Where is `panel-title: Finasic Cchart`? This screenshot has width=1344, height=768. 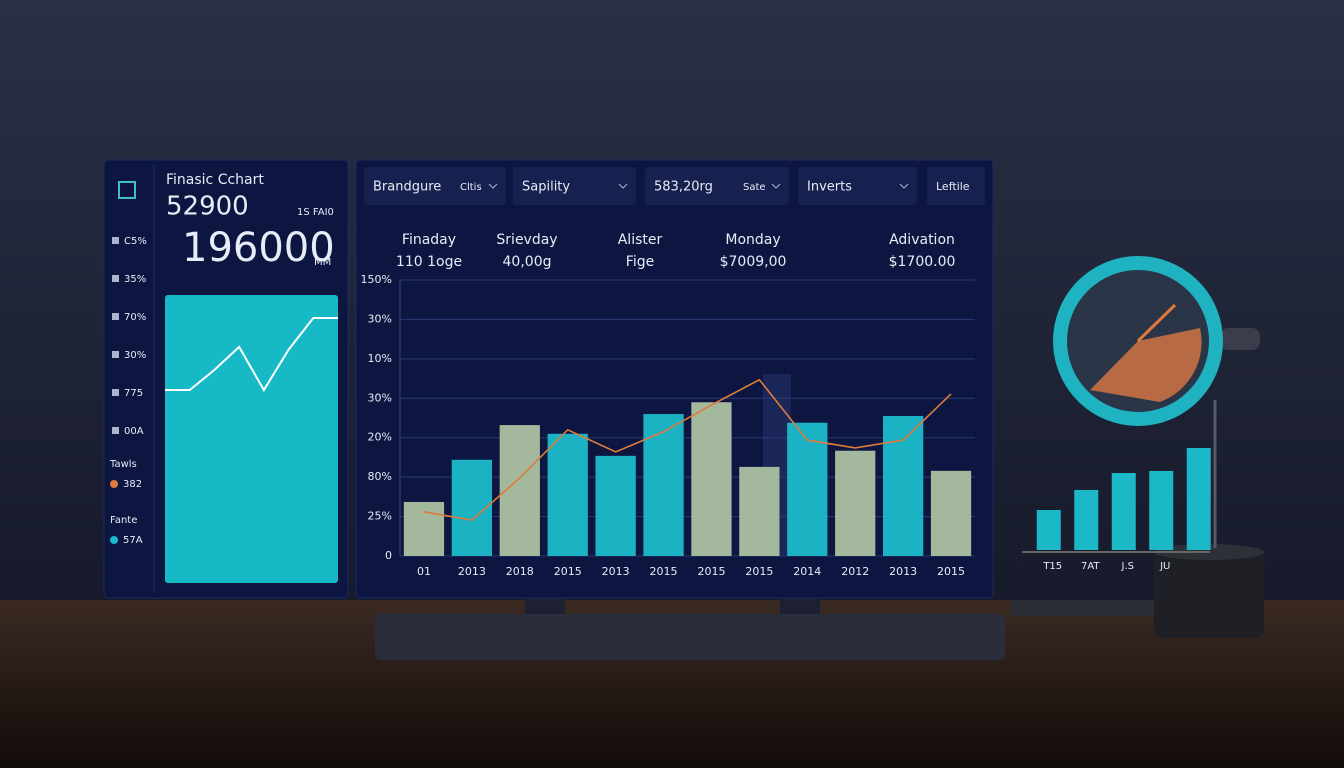 panel-title: Finasic Cchart is located at coordinates (215, 180).